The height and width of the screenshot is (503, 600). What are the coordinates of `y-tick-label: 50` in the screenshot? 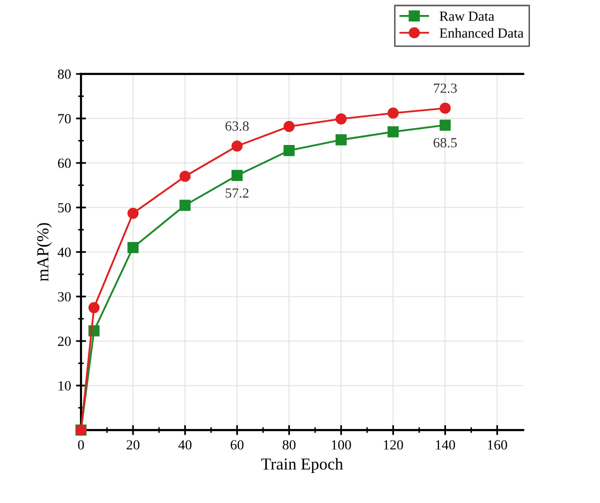 It's located at (64, 207).